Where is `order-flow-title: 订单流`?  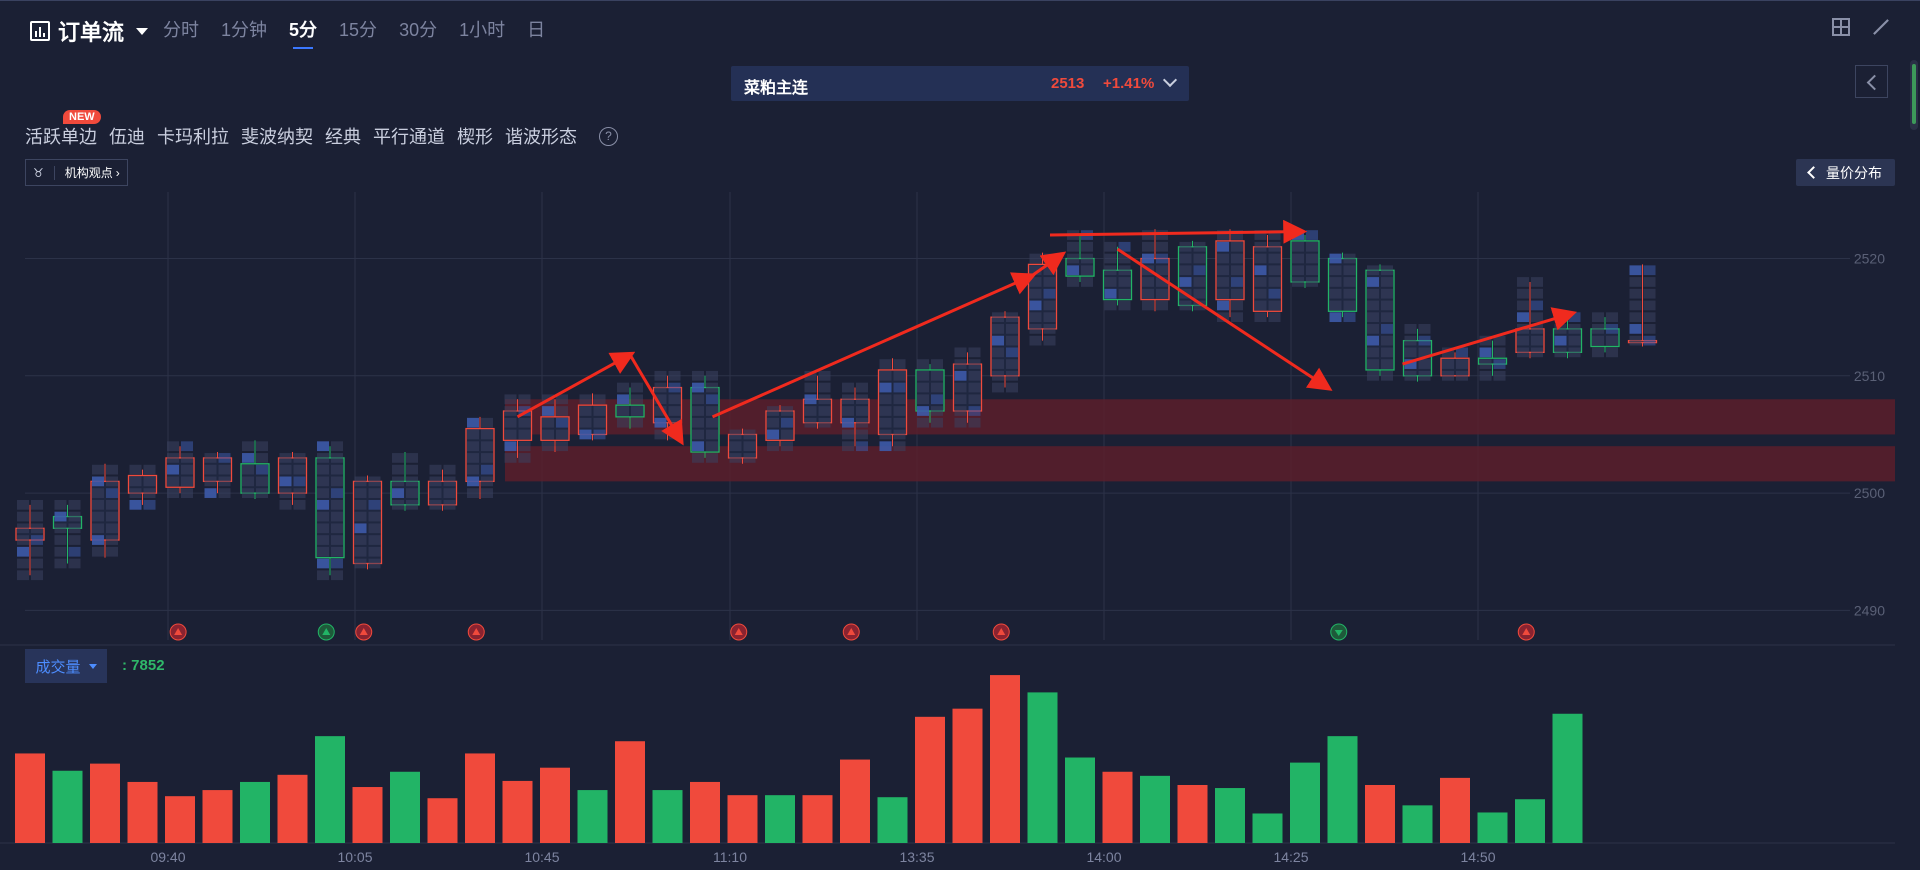 order-flow-title: 订单流 is located at coordinates (89, 31).